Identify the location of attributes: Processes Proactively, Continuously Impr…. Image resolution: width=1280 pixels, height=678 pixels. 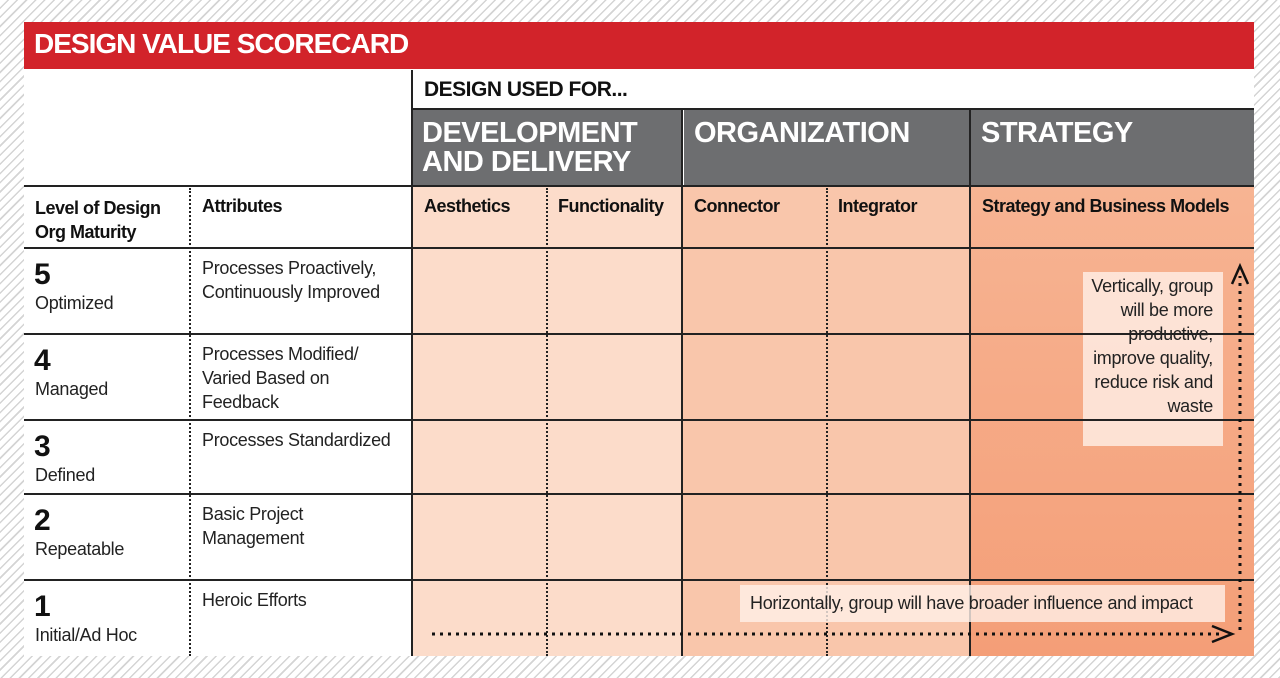
(291, 280).